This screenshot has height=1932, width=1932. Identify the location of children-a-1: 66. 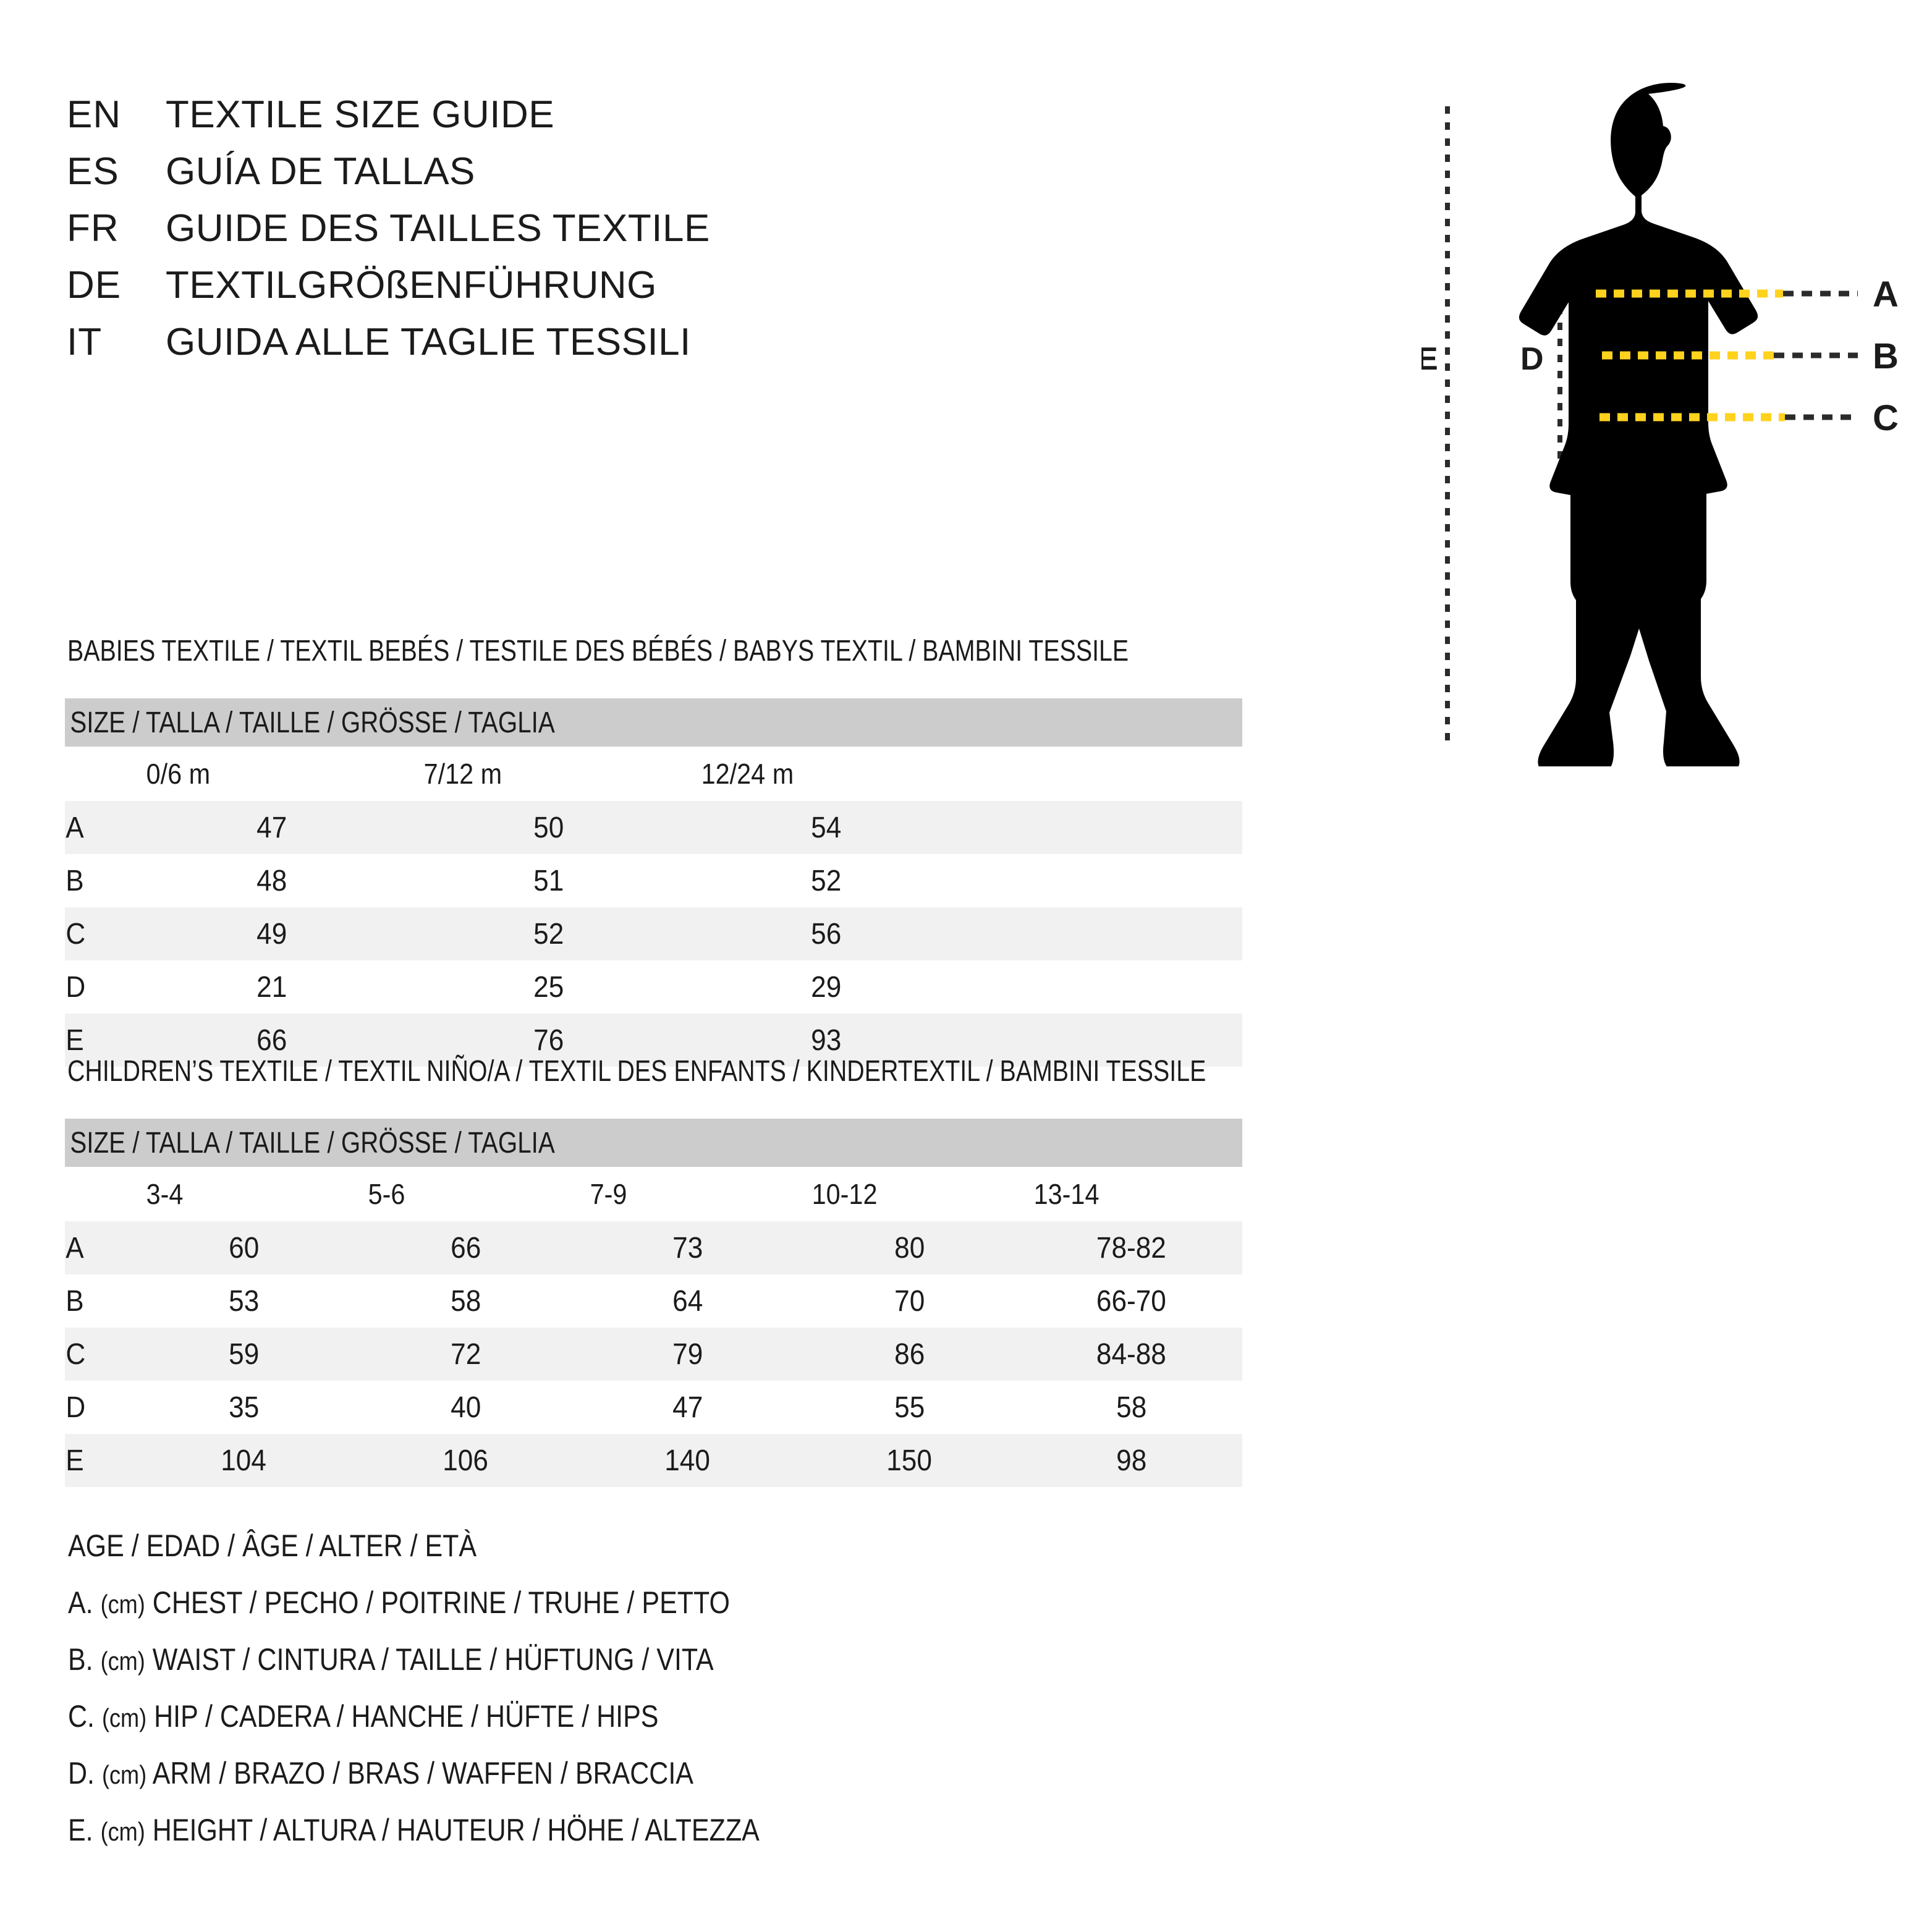
(465, 1248).